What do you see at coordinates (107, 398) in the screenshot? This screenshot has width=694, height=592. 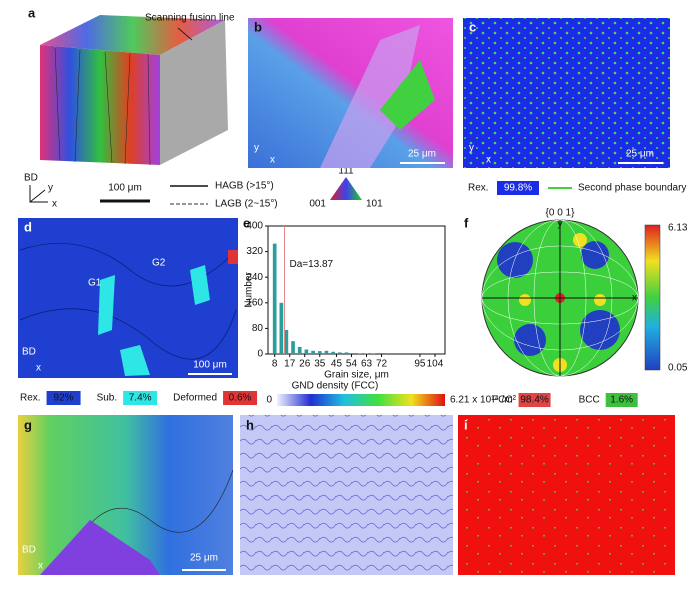 I see `legend-label: Sub.` at bounding box center [107, 398].